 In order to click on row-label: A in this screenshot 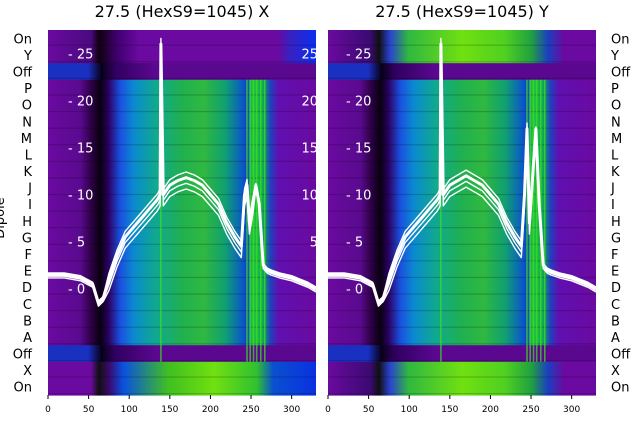, I will do `click(27, 338)`.